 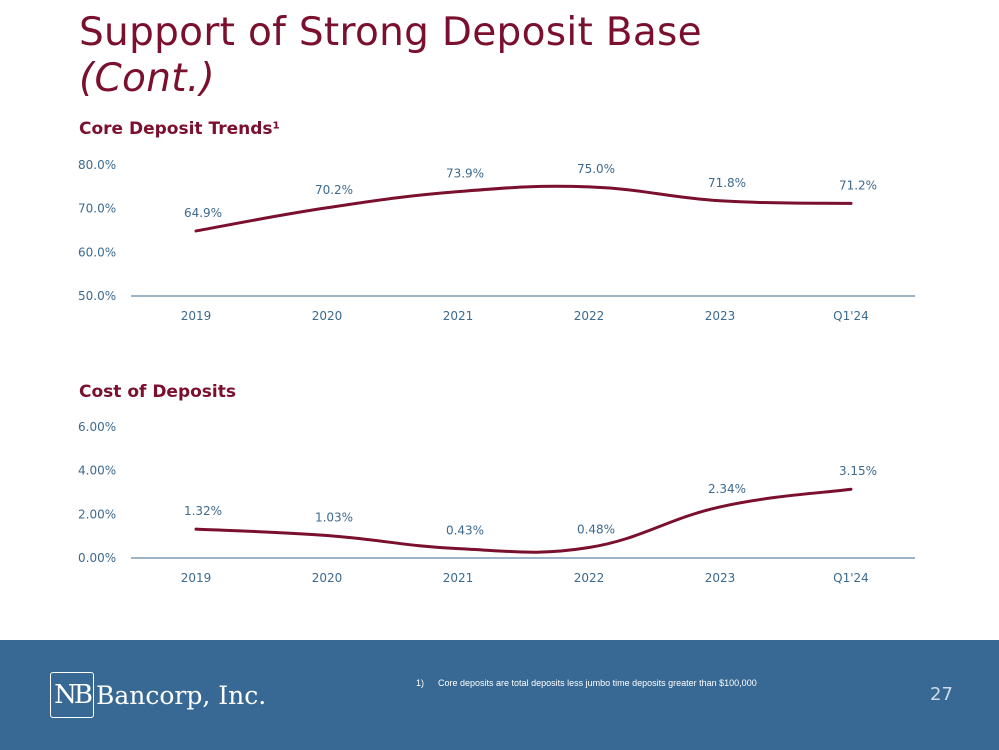 I want to click on footnote-number: 1), so click(x=420, y=683).